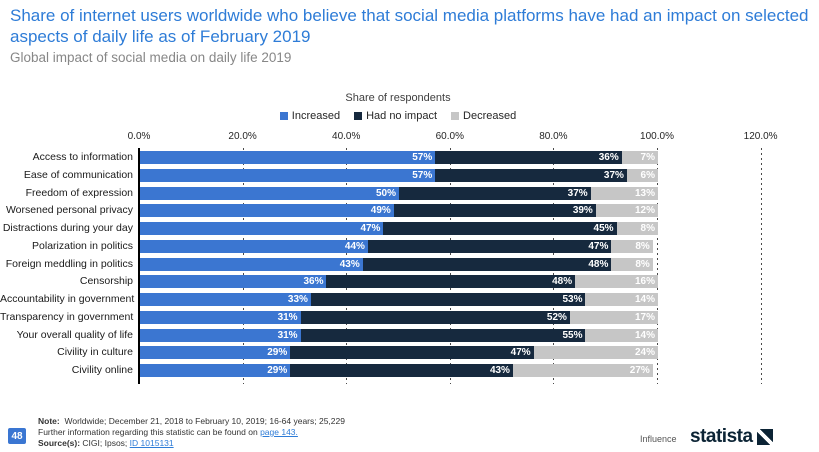 Image resolution: width=819 pixels, height=452 pixels. Describe the element at coordinates (316, 116) in the screenshot. I see `legend-label: Increased` at that location.